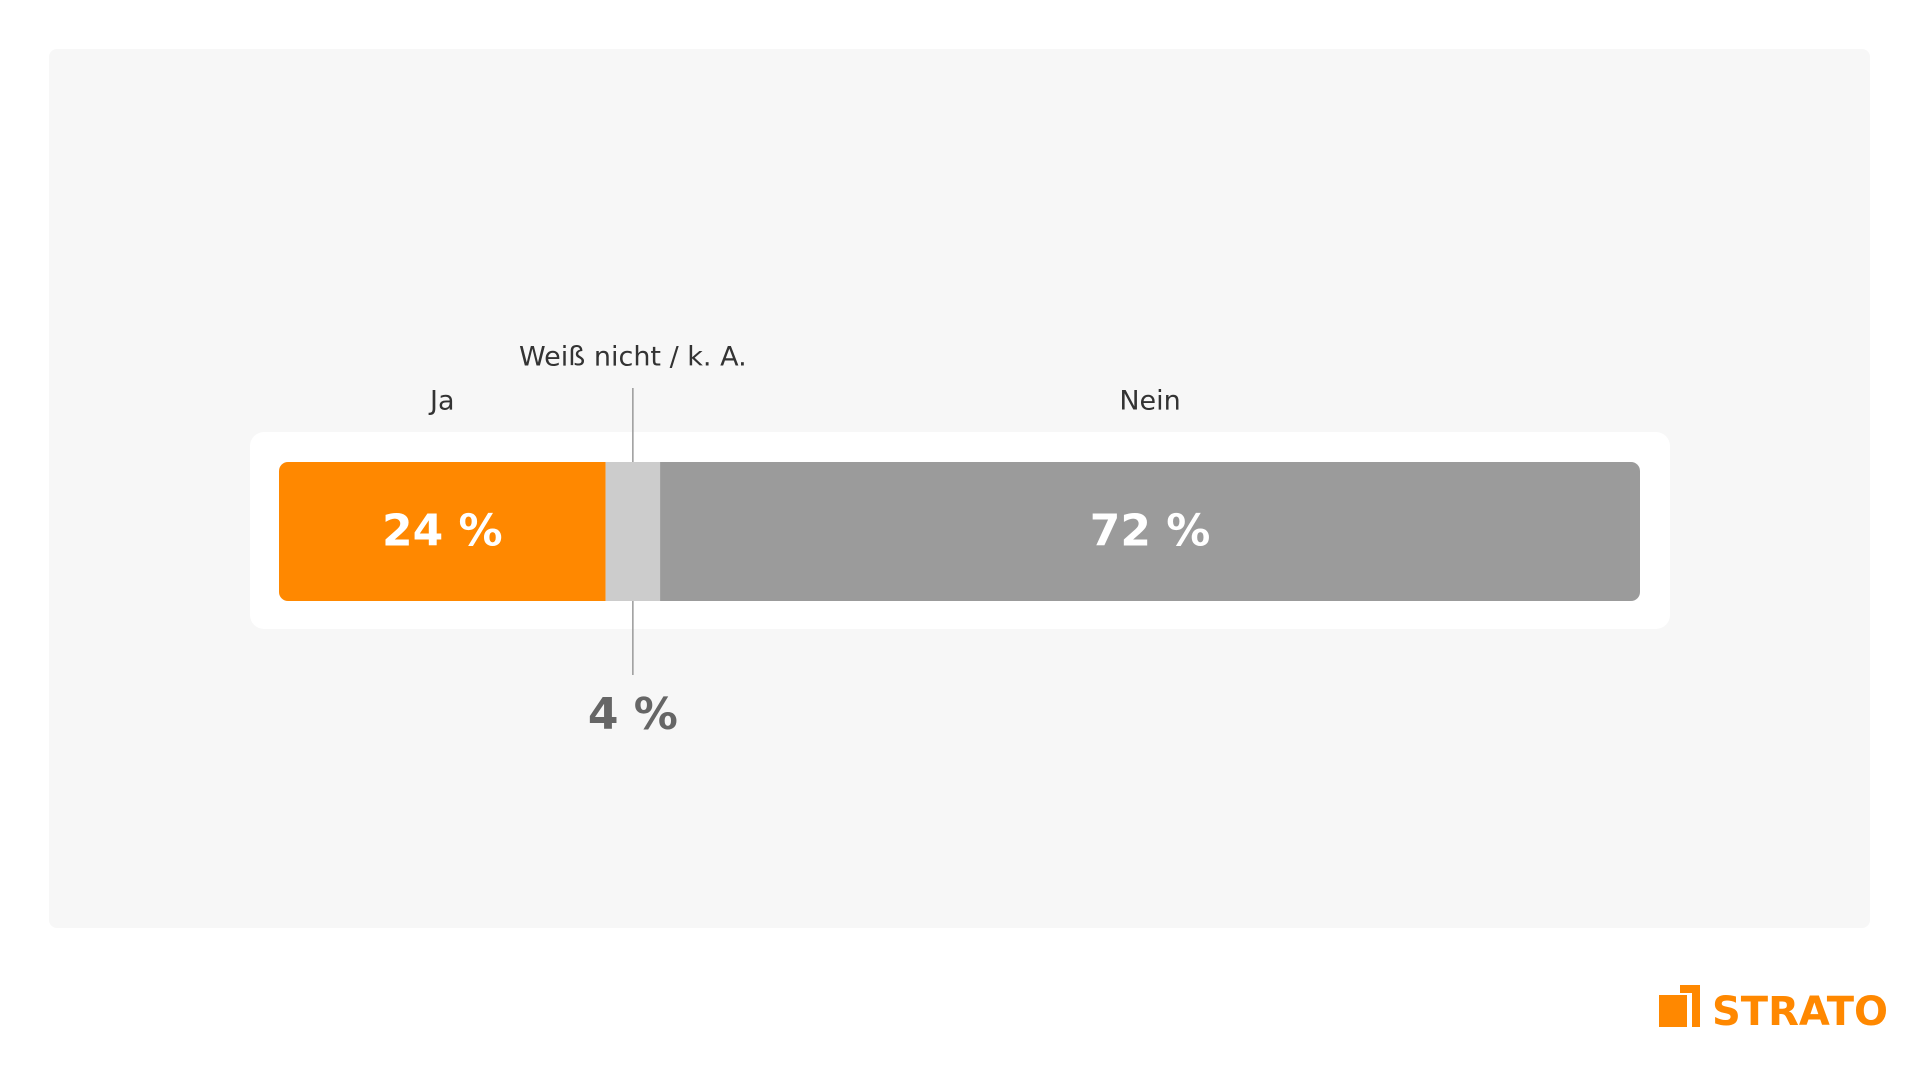  What do you see at coordinates (633, 714) in the screenshot?
I see `value-label: 4 %` at bounding box center [633, 714].